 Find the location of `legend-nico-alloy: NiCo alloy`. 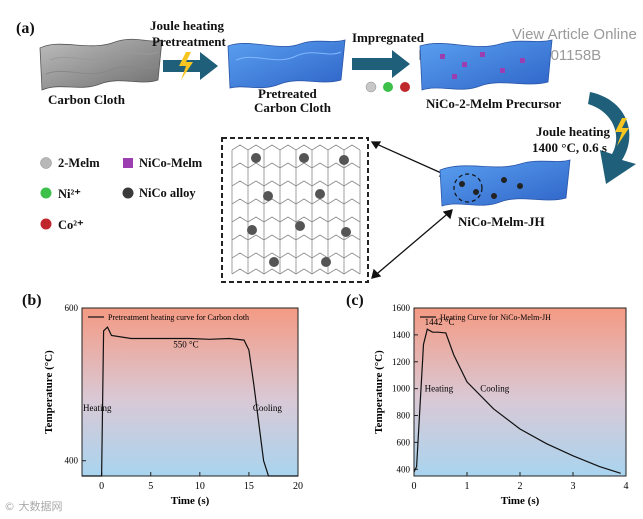

legend-nico-alloy: NiCo alloy is located at coordinates (167, 193).